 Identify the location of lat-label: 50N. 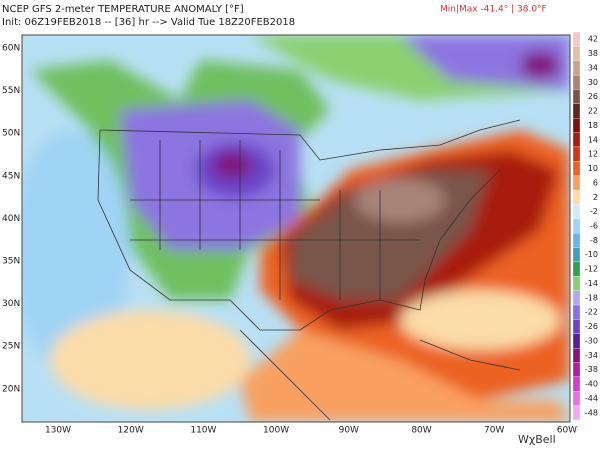
(11, 134).